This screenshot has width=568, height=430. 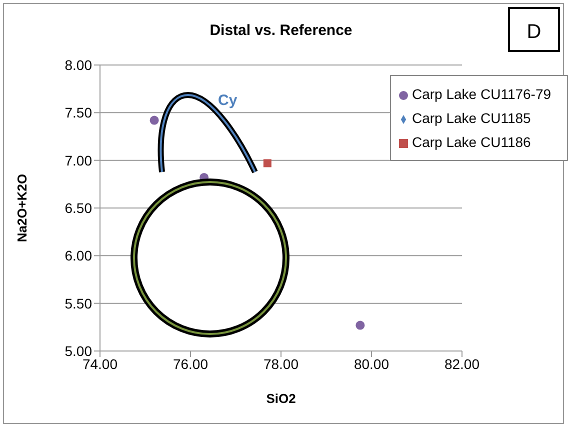 What do you see at coordinates (78, 160) in the screenshot?
I see `y-tick-label: 7.00` at bounding box center [78, 160].